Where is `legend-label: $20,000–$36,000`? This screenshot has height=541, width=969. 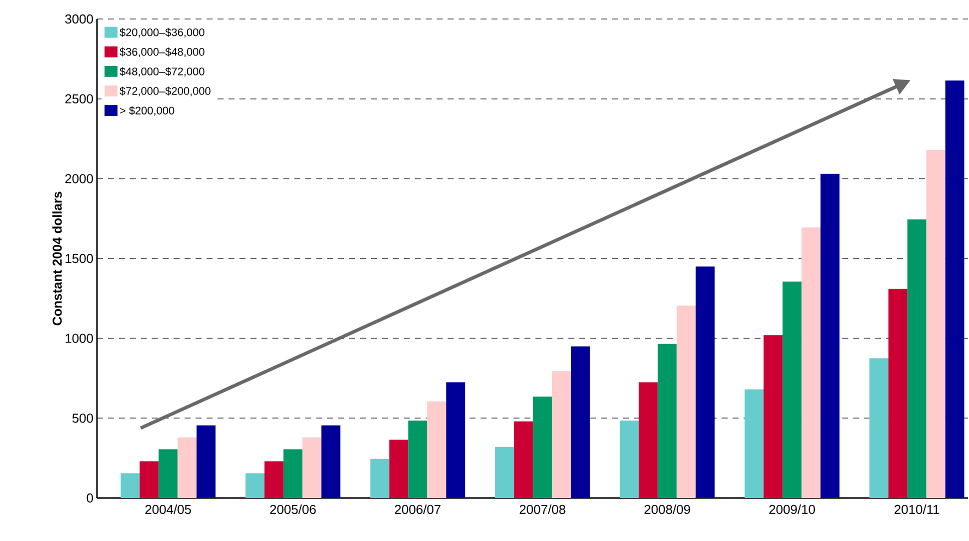
legend-label: $20,000–$36,000 is located at coordinates (162, 33).